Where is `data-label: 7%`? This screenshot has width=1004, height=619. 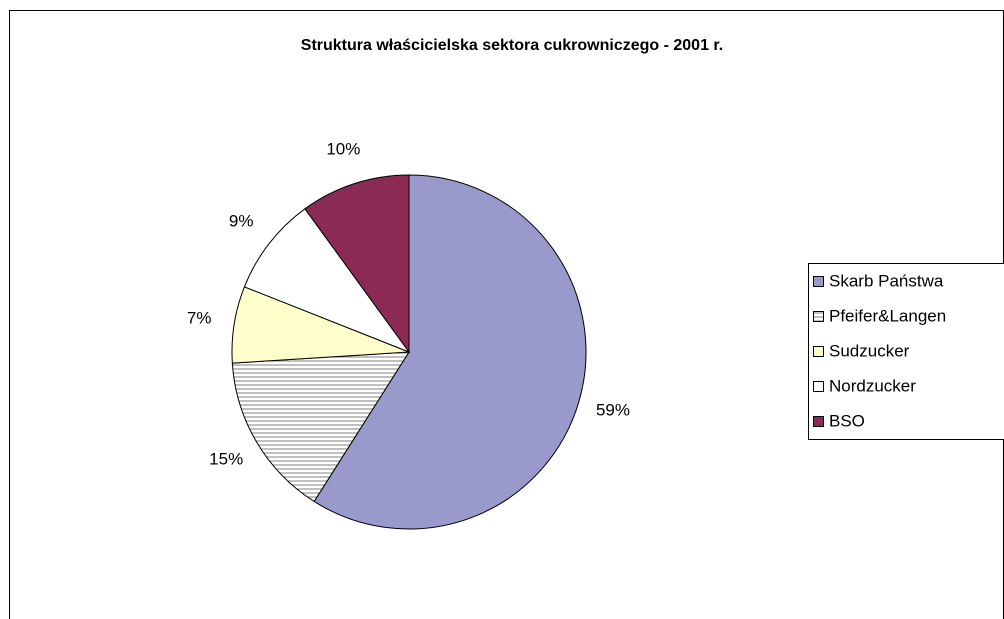
data-label: 7% is located at coordinates (199, 317).